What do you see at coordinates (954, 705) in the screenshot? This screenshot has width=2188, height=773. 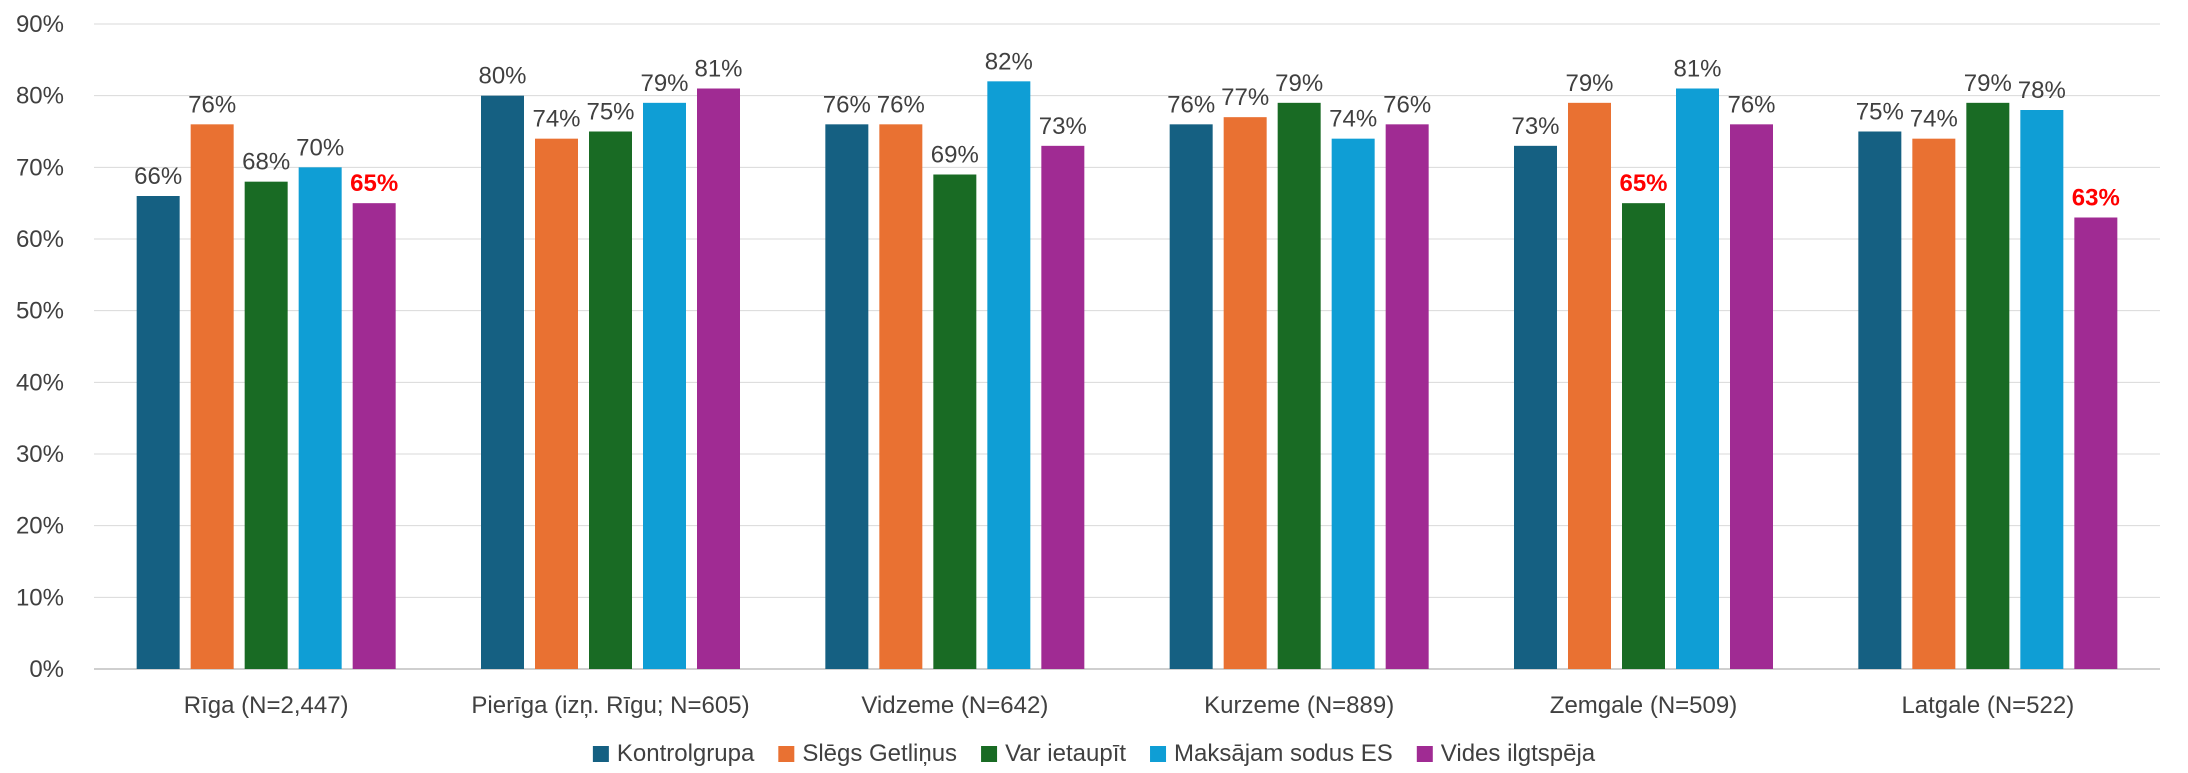 I see `x-category-label: Vidzeme (N=642)` at bounding box center [954, 705].